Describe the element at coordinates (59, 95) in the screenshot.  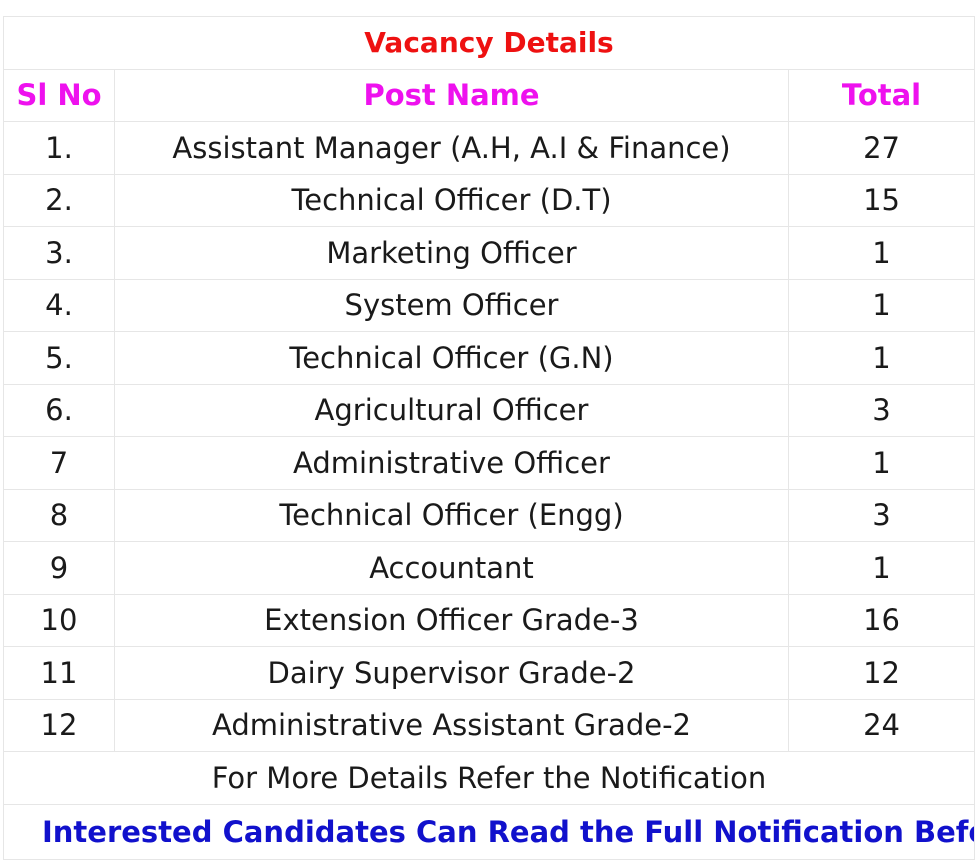
I see `header-sl-no: Sl No` at that location.